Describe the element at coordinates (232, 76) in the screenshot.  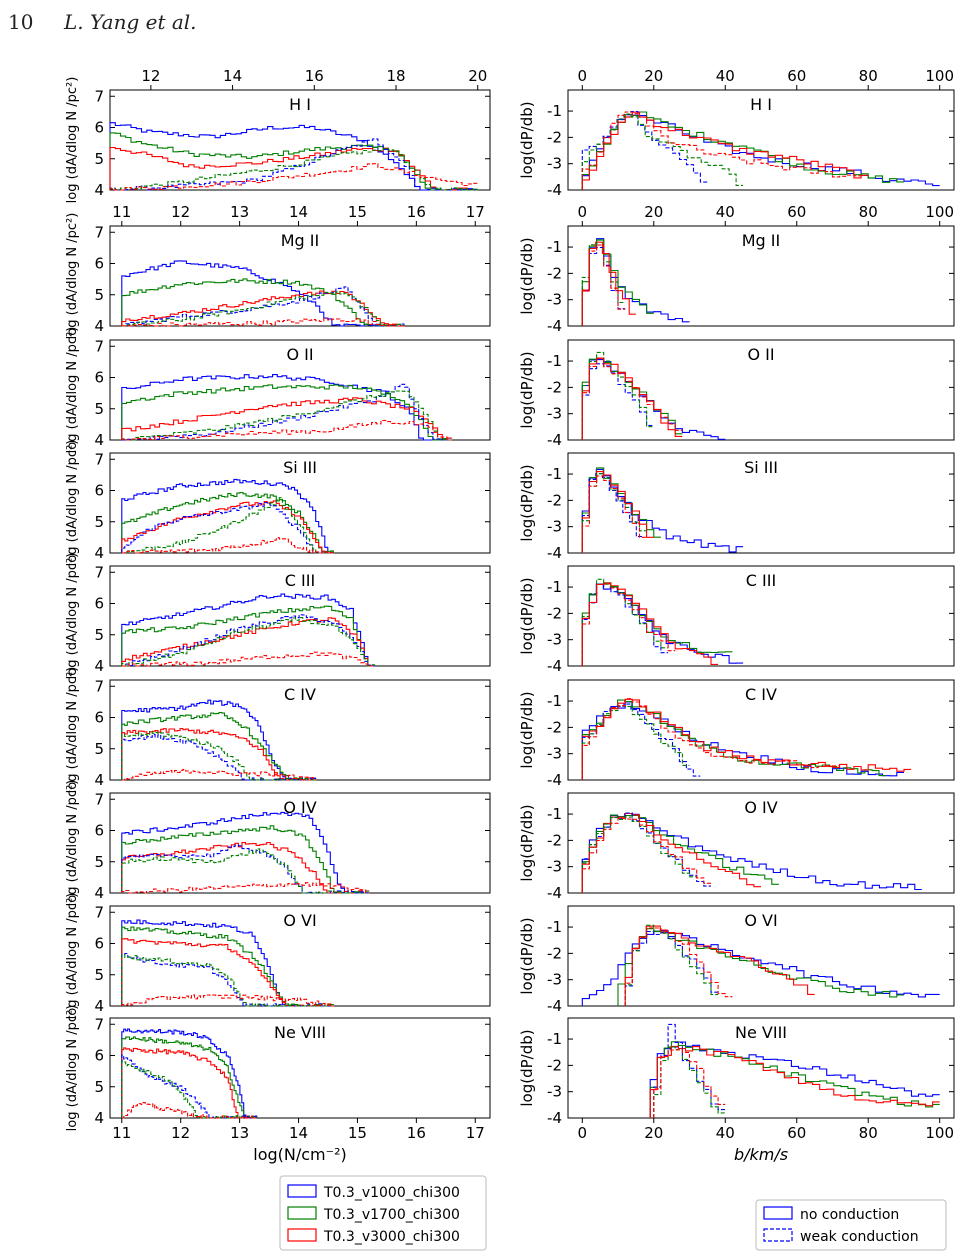
I see `x-top-tick-label: 14` at that location.